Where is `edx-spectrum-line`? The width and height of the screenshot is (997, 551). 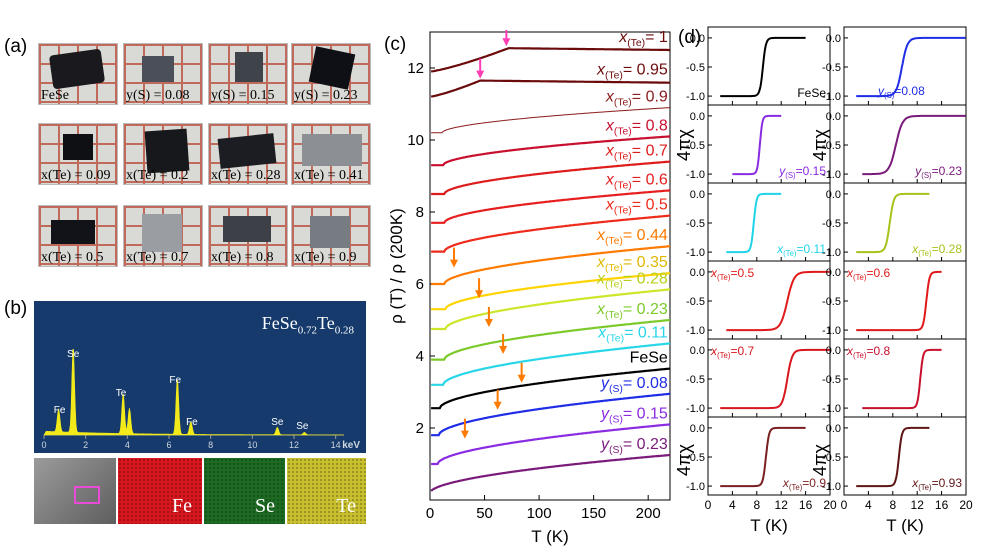
edx-spectrum-line is located at coordinates (194, 392).